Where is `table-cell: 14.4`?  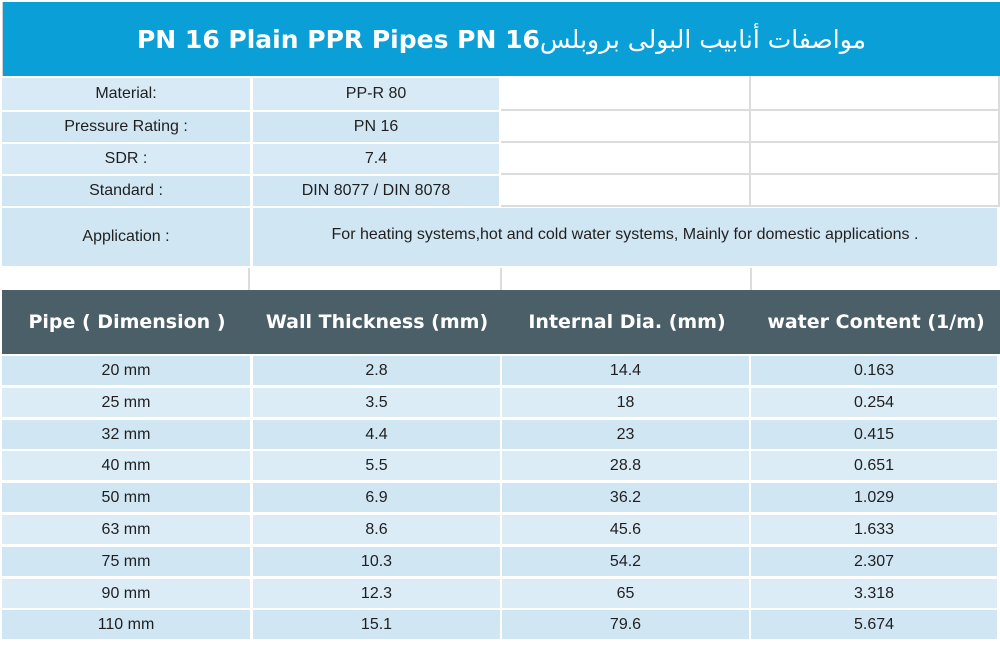
table-cell: 14.4 is located at coordinates (625, 370).